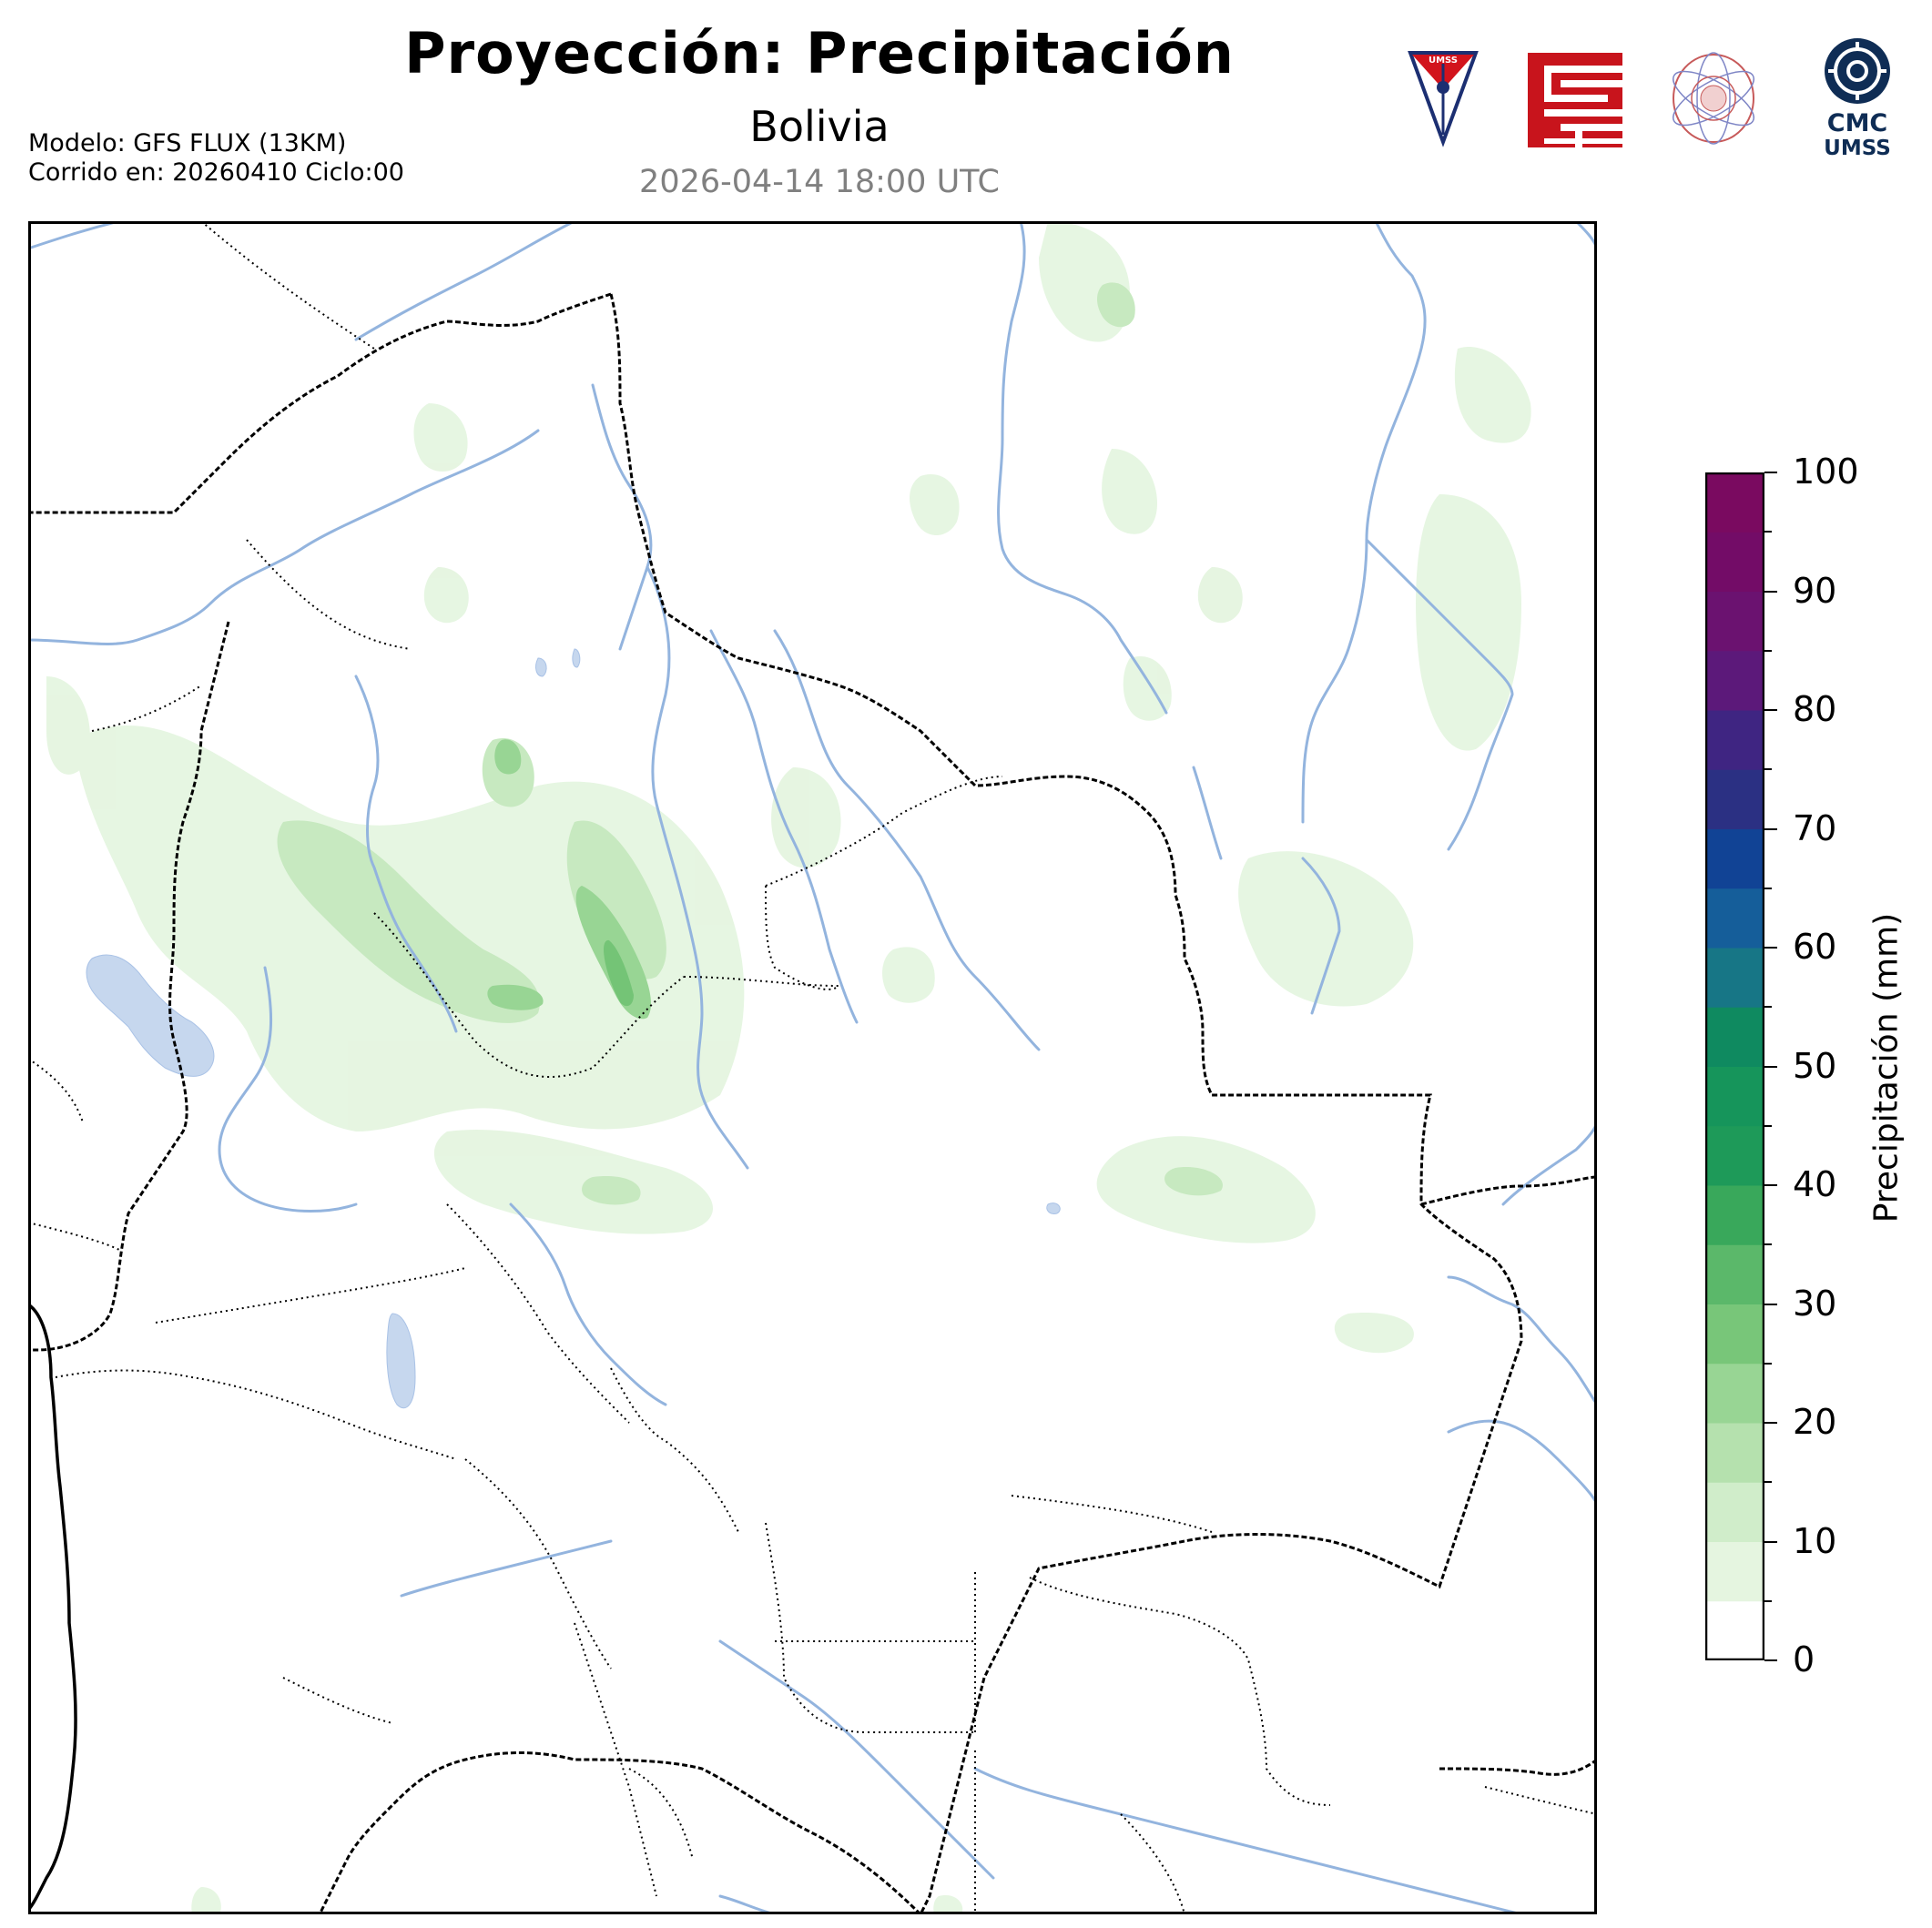  What do you see at coordinates (1858, 99) in the screenshot?
I see `cmc-umss-logo-icon: CMC UMSS` at bounding box center [1858, 99].